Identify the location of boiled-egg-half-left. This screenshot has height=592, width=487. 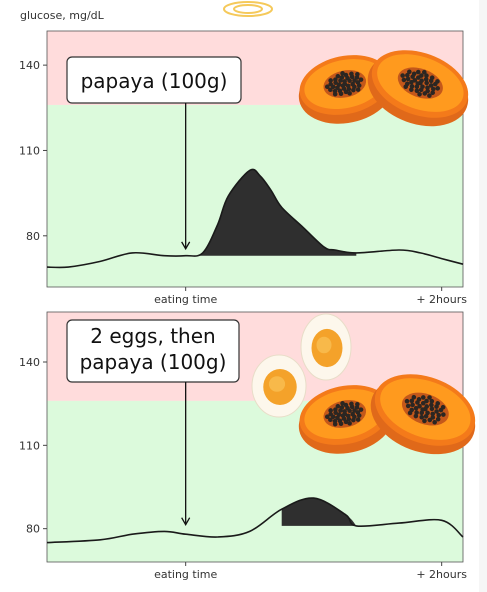
(279, 386).